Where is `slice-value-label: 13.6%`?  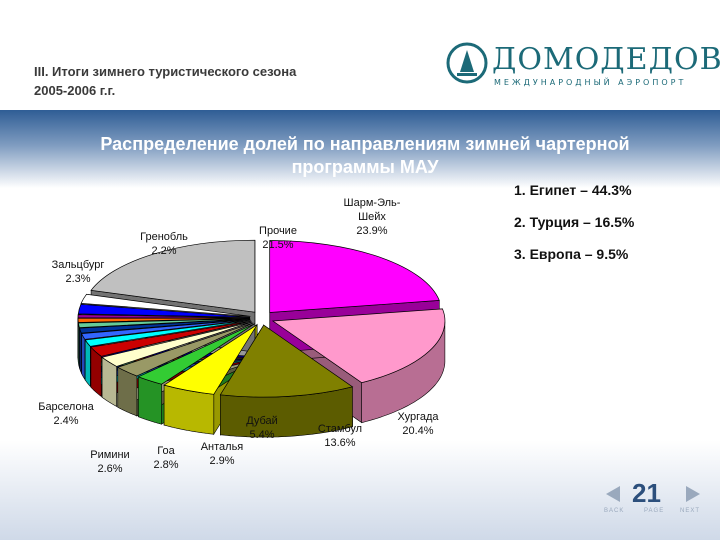
slice-value-label: 13.6% is located at coordinates (339, 443).